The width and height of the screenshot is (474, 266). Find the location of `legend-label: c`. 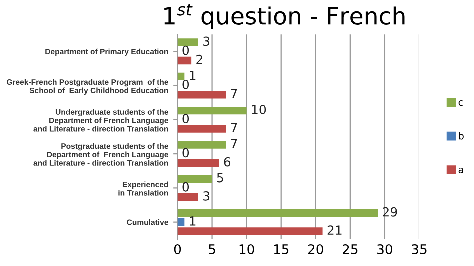

legend-label: c is located at coordinates (461, 103).